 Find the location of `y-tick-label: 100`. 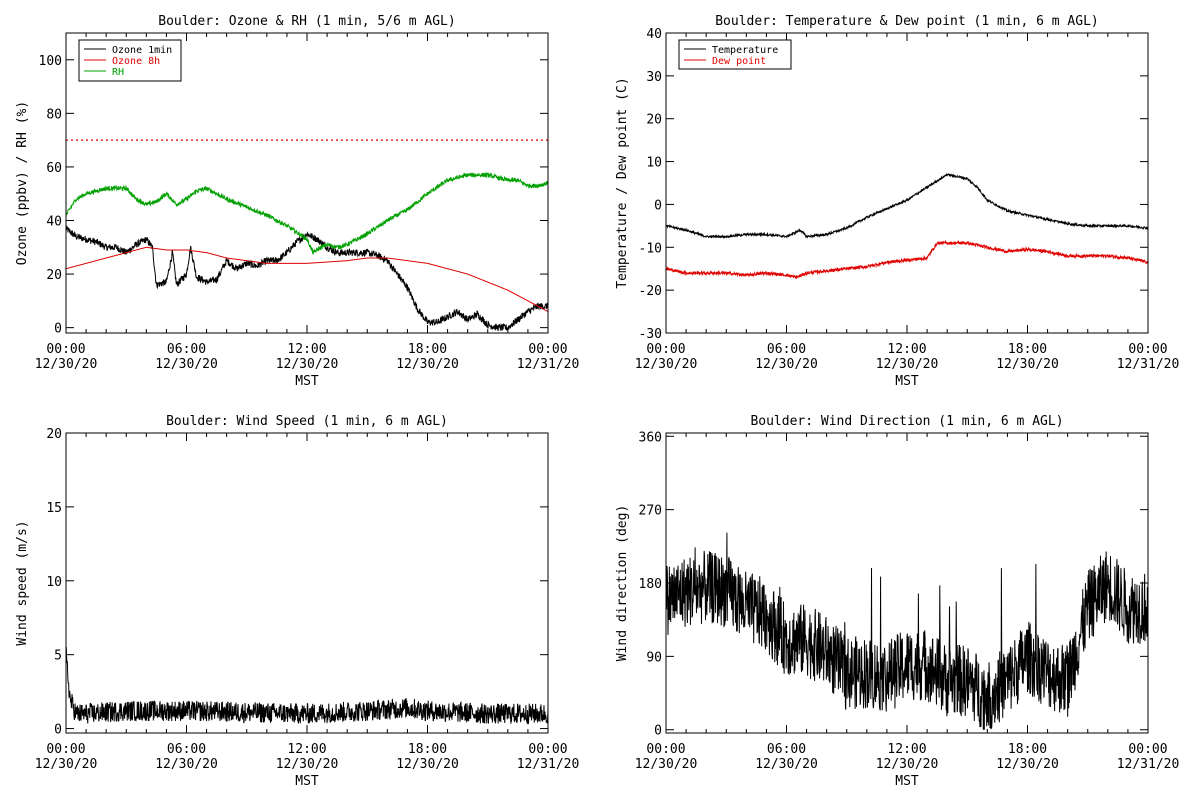

y-tick-label: 100 is located at coordinates (50, 61).